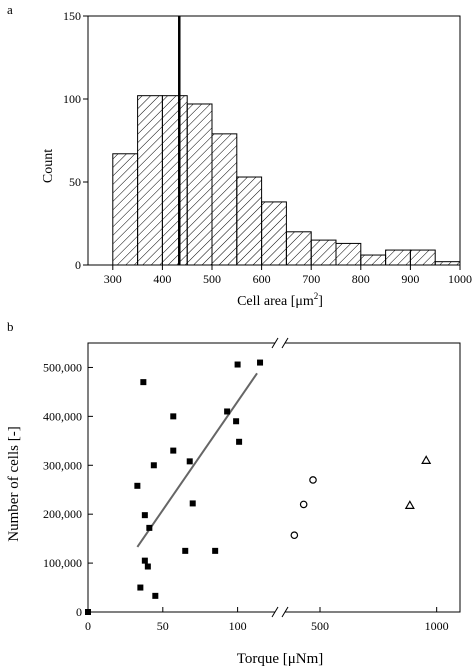 This screenshot has height=669, width=474. I want to click on panel-a-x-axis-label: Cell area [μm2], so click(280, 300).